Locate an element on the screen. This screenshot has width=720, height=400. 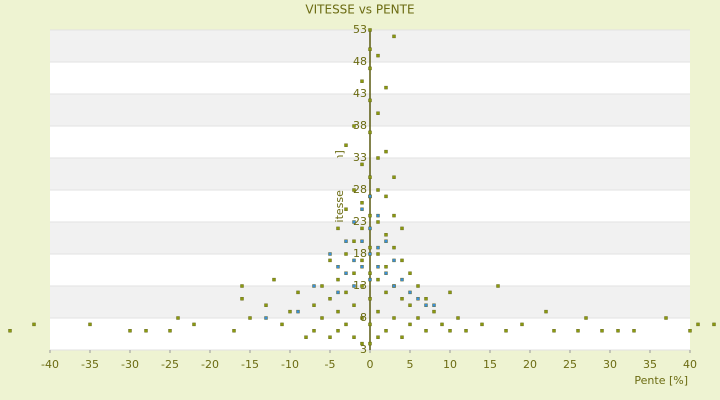
x-tick-label: -40 is located at coordinates (50, 364).